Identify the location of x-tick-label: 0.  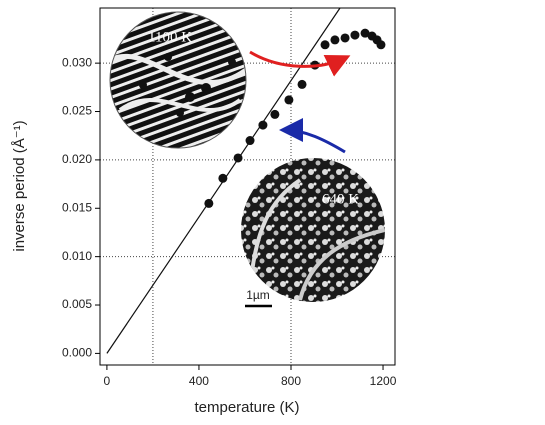
(107, 381).